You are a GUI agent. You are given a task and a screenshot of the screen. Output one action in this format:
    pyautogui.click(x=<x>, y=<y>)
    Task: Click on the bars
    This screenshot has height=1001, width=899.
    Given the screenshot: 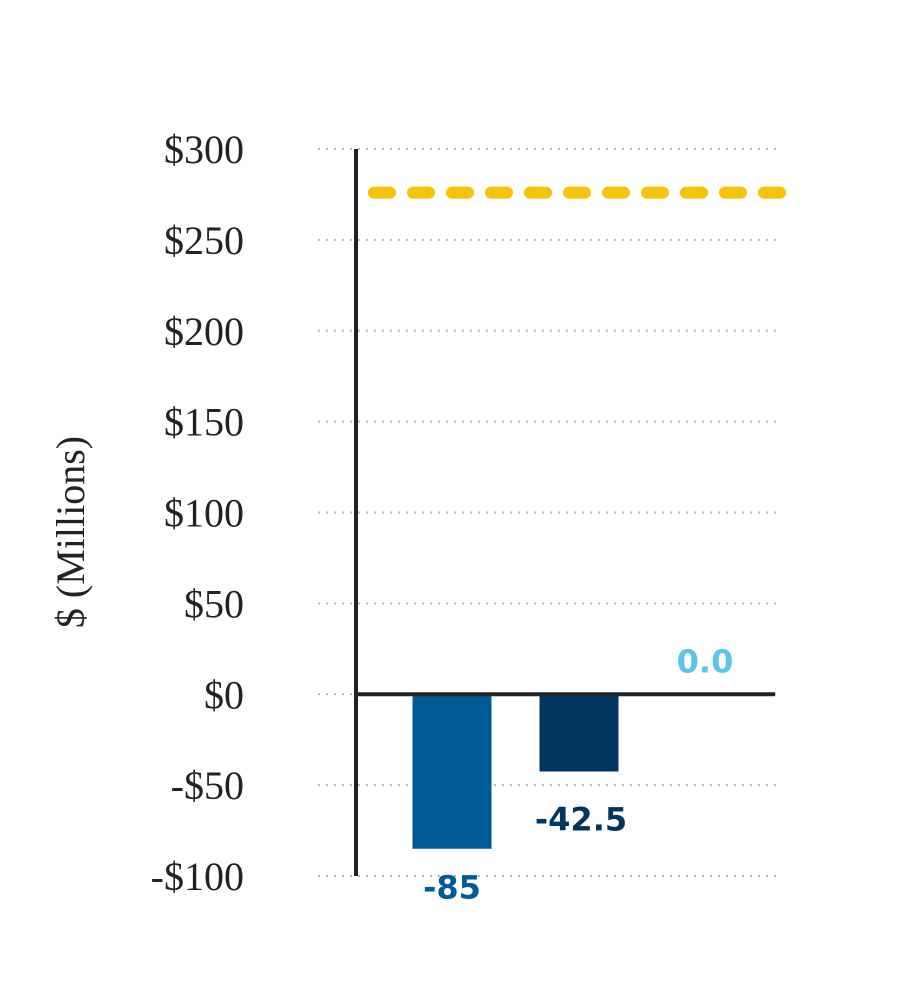 What is the action you would take?
    pyautogui.click(x=515, y=771)
    